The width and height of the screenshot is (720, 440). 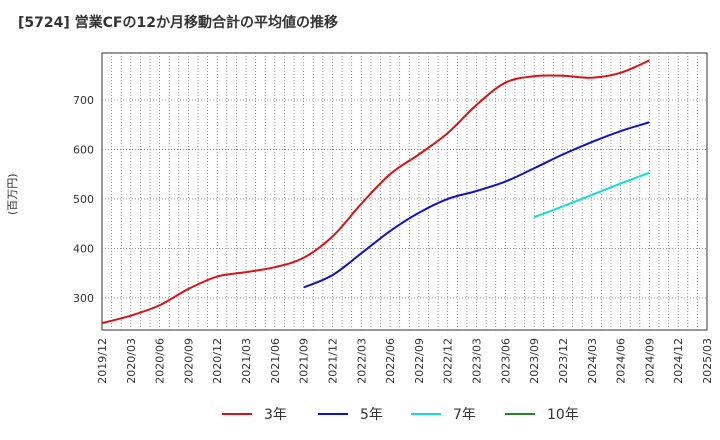 What do you see at coordinates (275, 361) in the screenshot?
I see `x-tick-label: 2021/06` at bounding box center [275, 361].